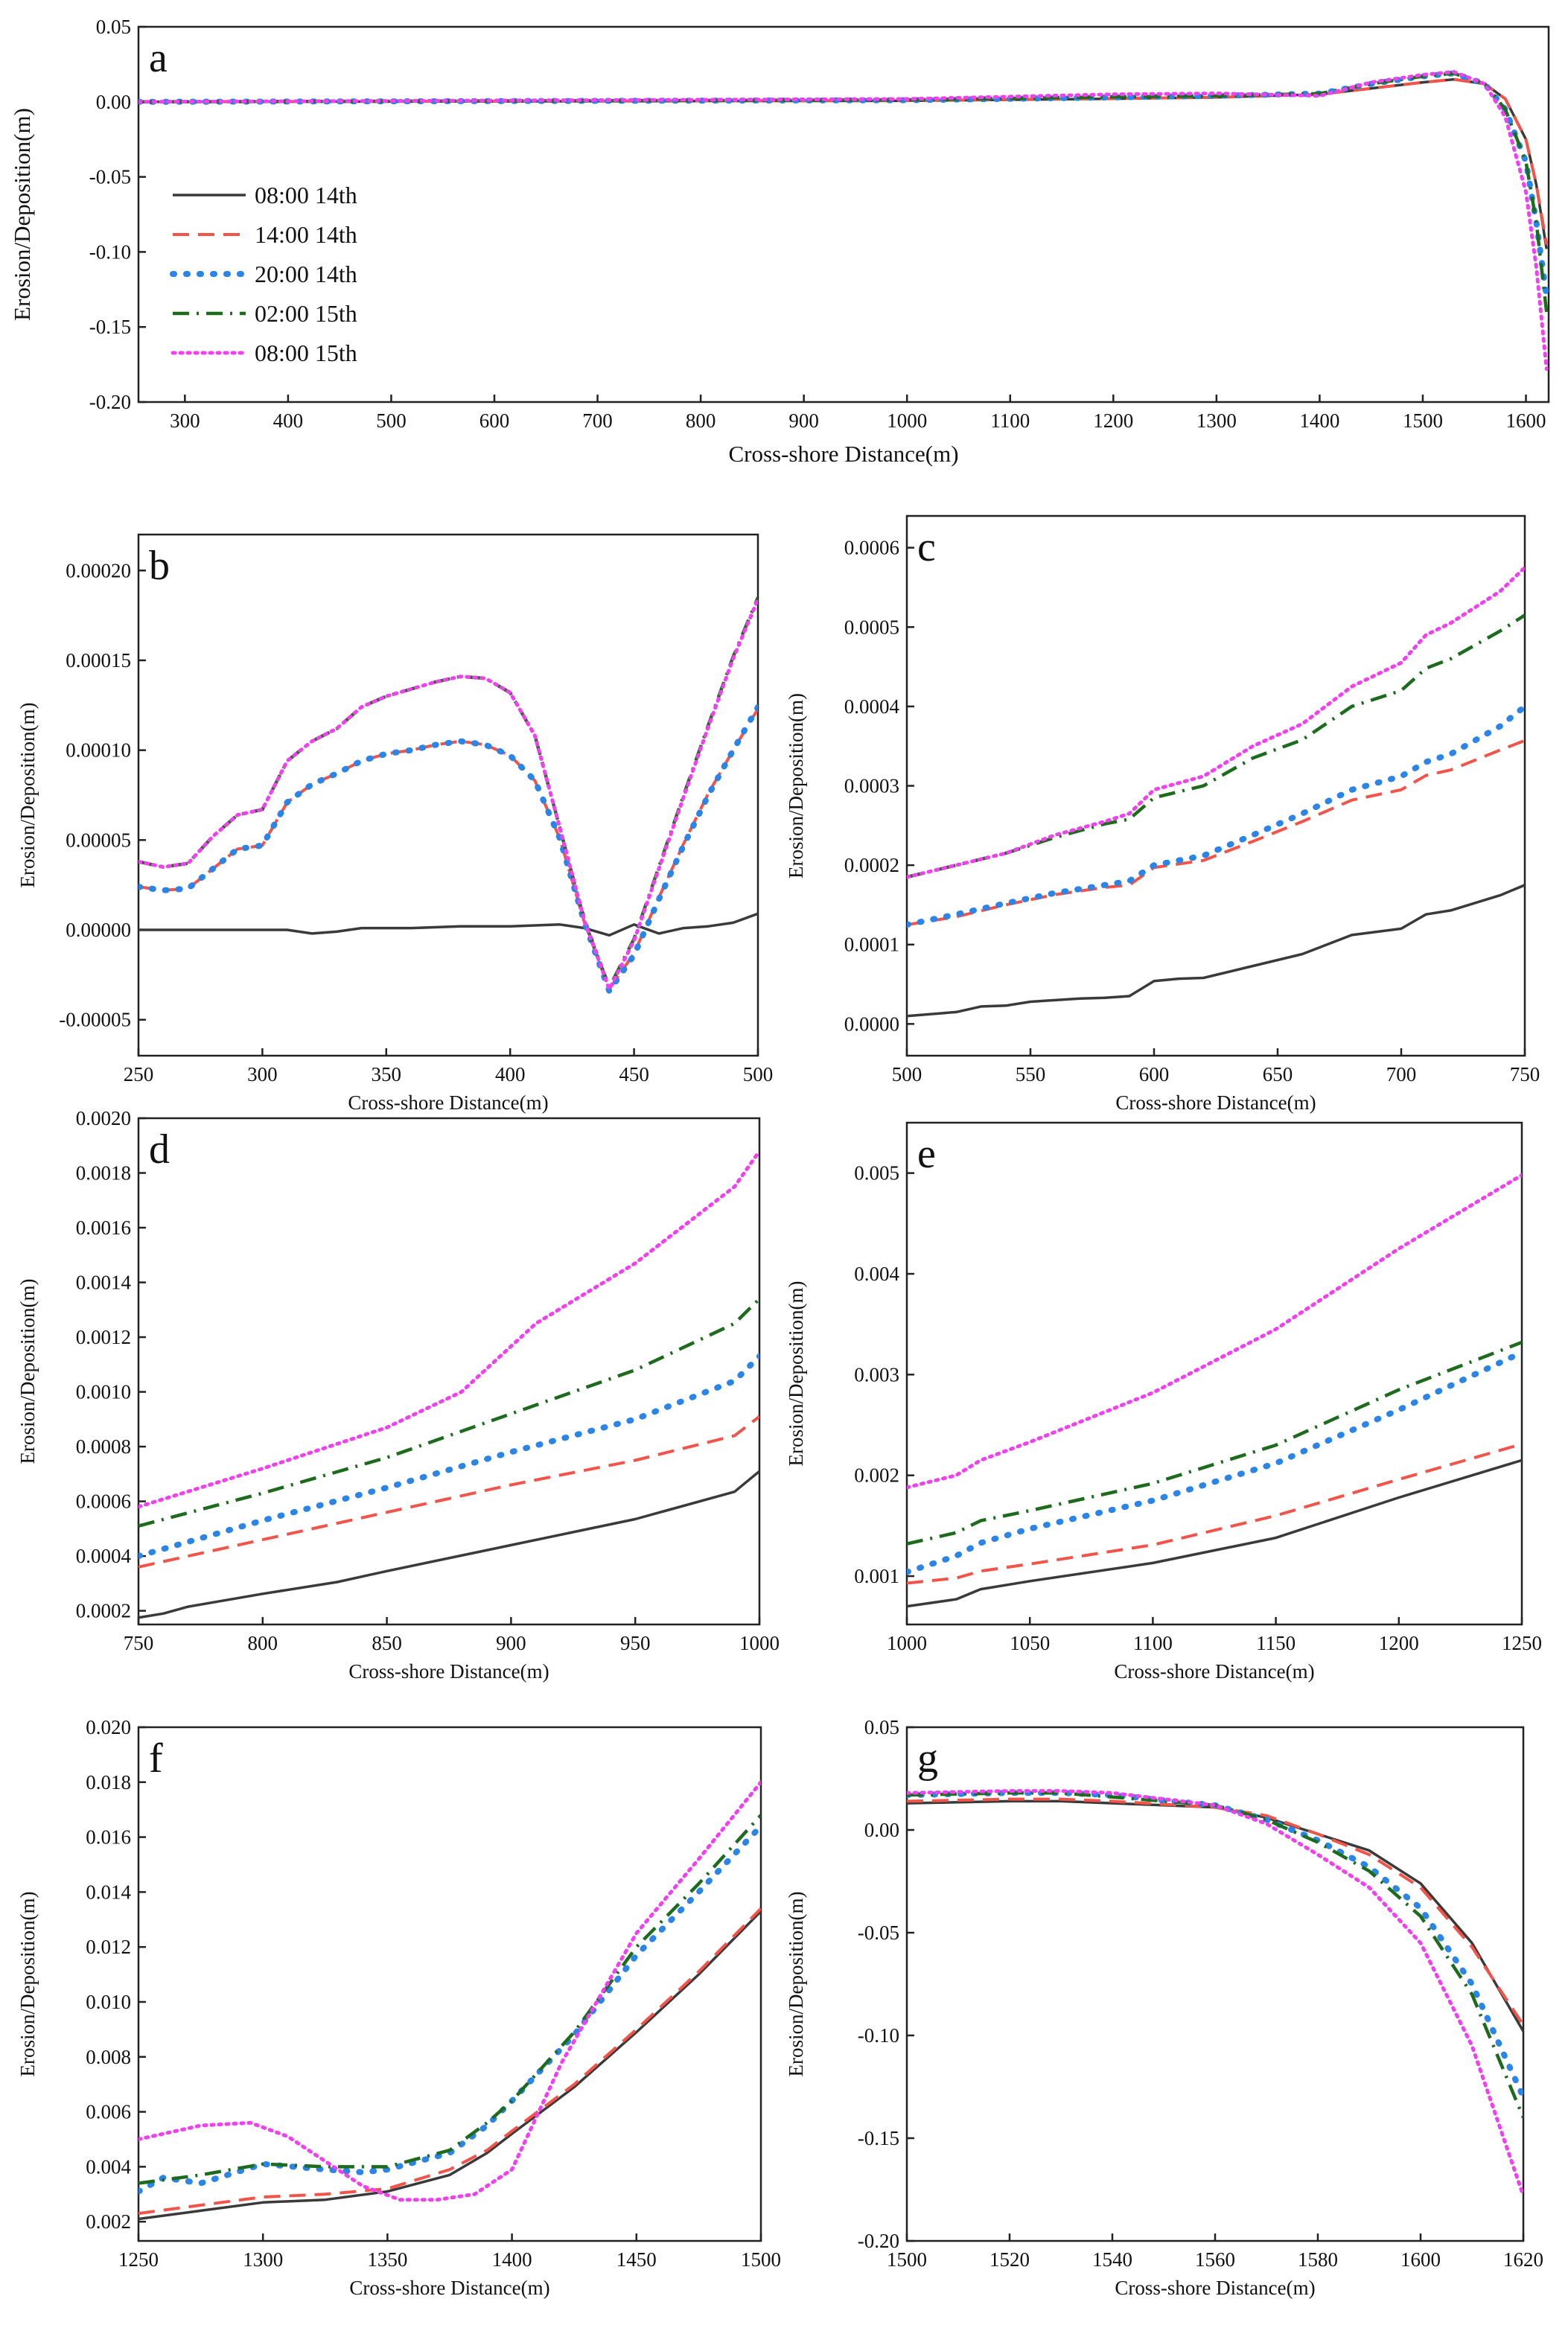 This screenshot has height=2331, width=1568. What do you see at coordinates (110, 402) in the screenshot?
I see `y-tick-label: -0.20` at bounding box center [110, 402].